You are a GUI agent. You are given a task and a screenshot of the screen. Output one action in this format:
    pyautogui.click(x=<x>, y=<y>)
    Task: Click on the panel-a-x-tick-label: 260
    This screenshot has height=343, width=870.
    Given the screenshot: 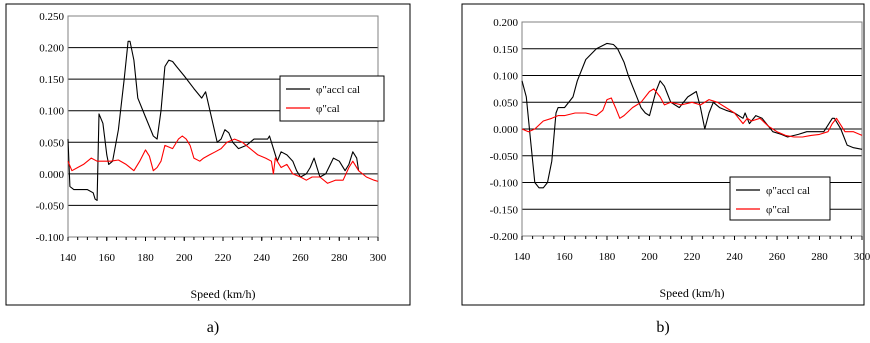 What is the action you would take?
    pyautogui.click(x=300, y=258)
    